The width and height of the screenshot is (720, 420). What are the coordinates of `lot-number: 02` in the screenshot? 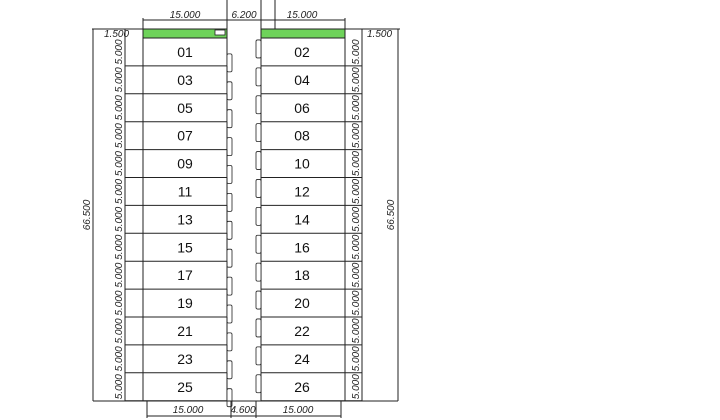 It's located at (302, 52).